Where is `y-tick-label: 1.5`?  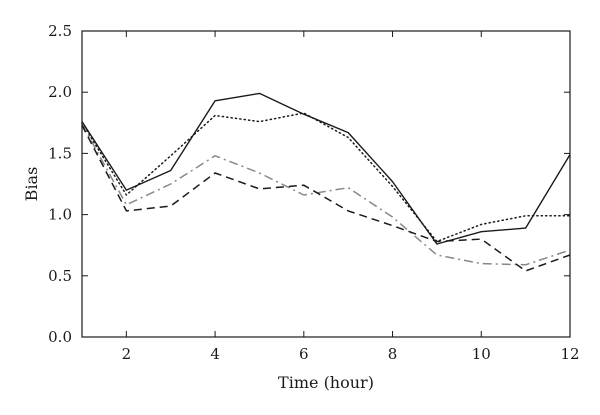 y-tick-label: 1.5 is located at coordinates (60, 153).